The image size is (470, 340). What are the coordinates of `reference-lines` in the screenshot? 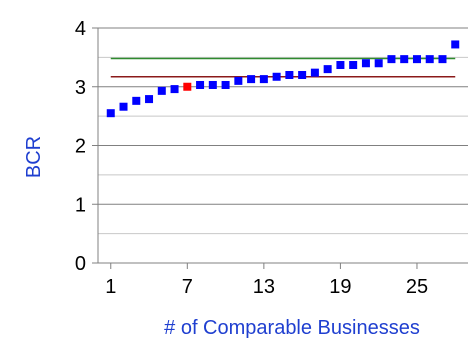 It's located at (283, 67).